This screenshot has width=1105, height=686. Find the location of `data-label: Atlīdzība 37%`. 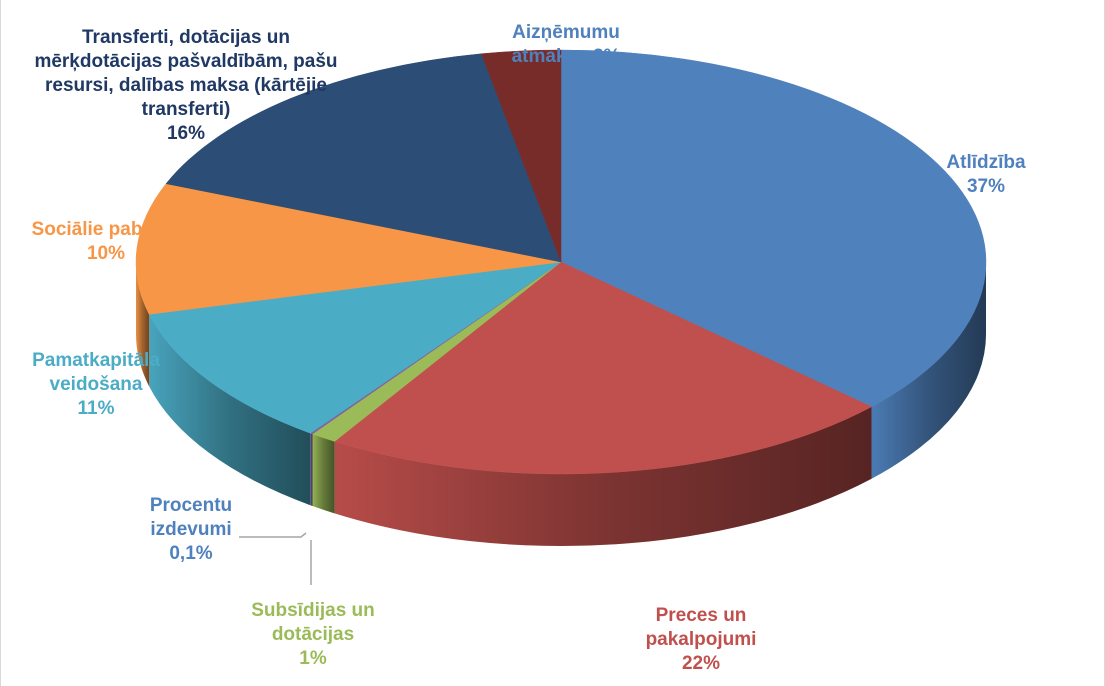

data-label: Atlīdzība 37% is located at coordinates (986, 175).